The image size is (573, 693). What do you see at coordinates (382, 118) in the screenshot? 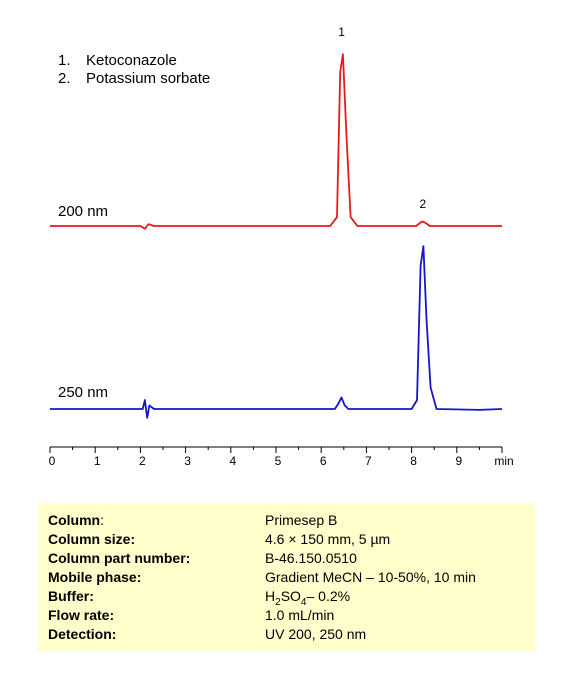
I see `peak-labels: 12` at bounding box center [382, 118].